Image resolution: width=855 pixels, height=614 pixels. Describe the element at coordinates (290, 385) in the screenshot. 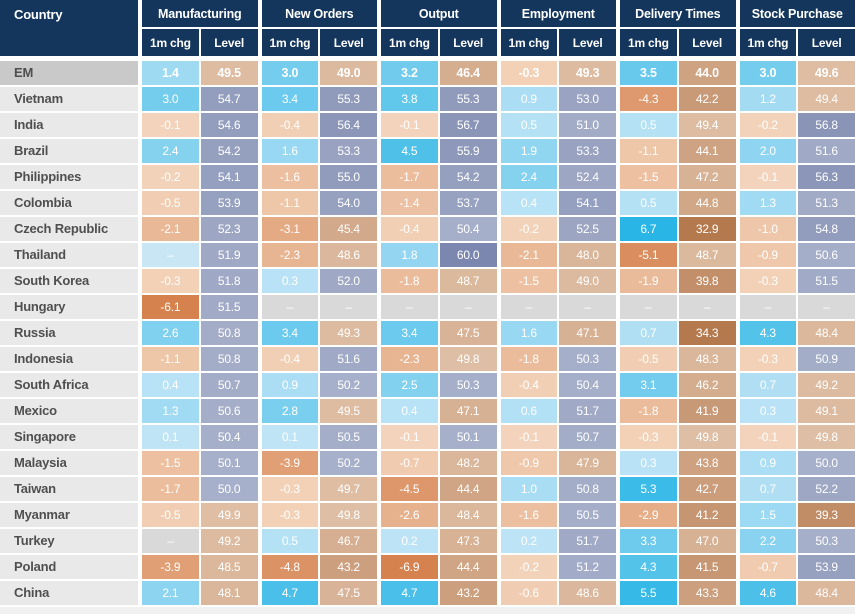

I see `heat-cell-chg: 0.9` at that location.